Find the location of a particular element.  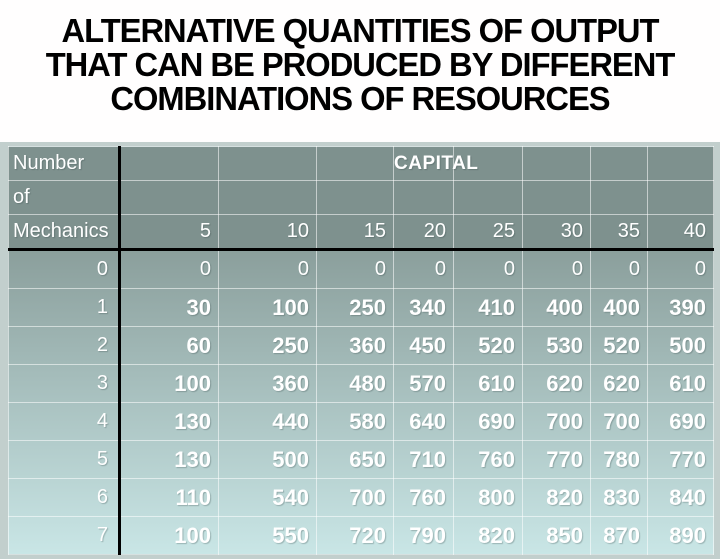

table-row: 7 100 550 720 790 820 850 870 890 is located at coordinates (361, 535).